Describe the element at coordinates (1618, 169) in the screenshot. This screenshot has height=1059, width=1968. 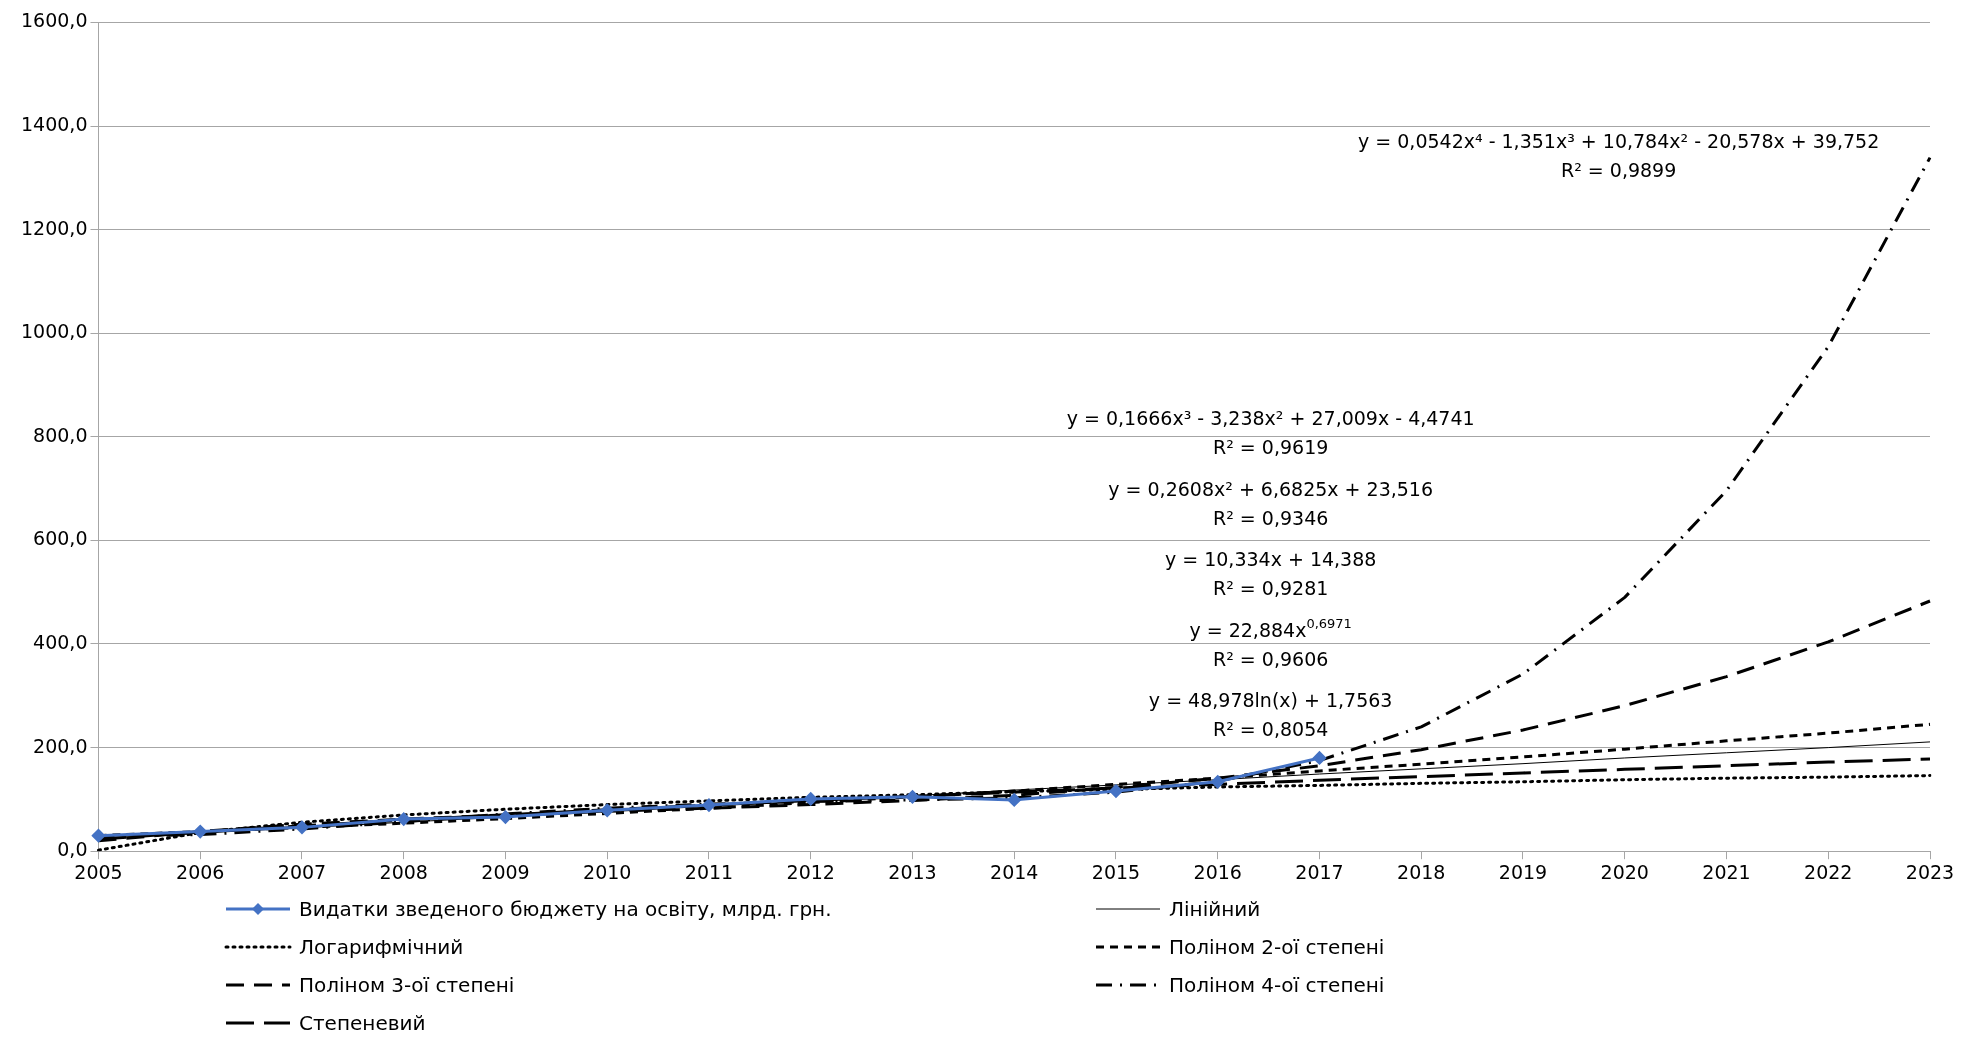
I see `annotation: R² = 0,9899` at that location.